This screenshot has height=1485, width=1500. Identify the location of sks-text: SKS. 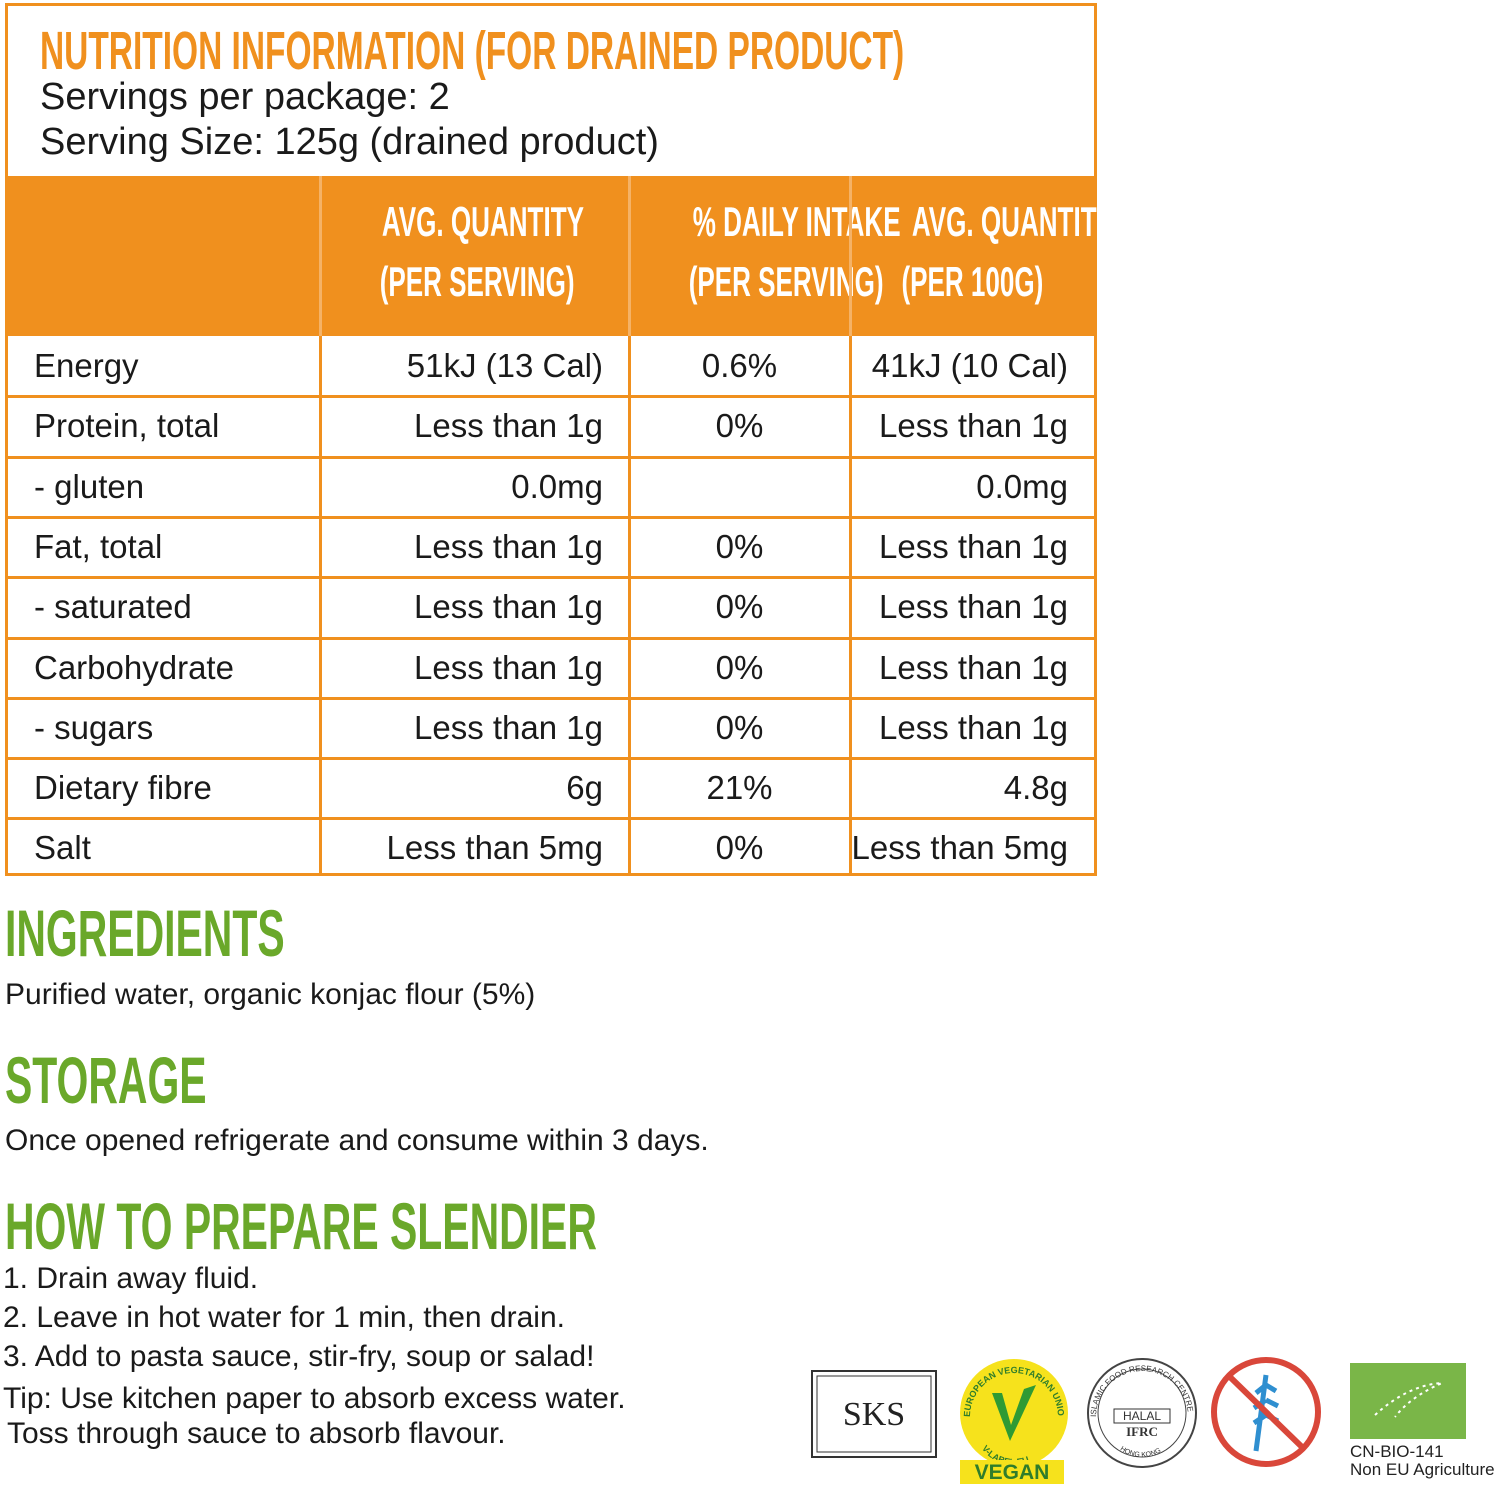
(874, 1414).